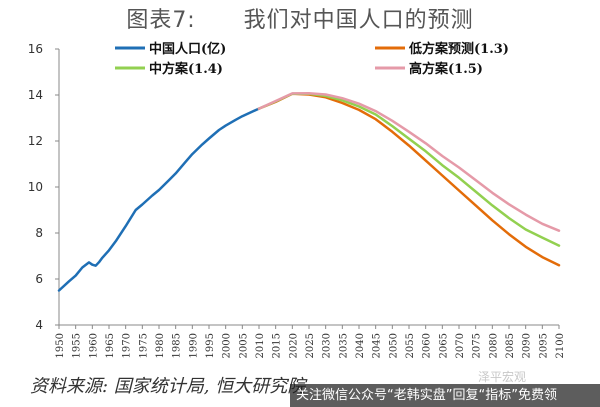  I want to click on x-tick-label: 2030, so click(327, 345).